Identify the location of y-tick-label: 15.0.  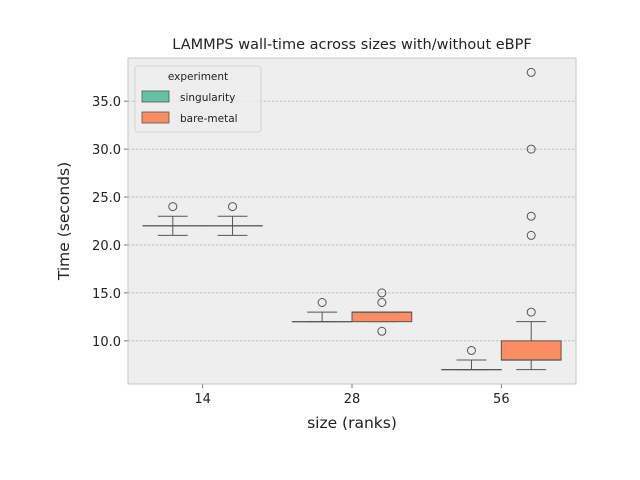
(106, 294).